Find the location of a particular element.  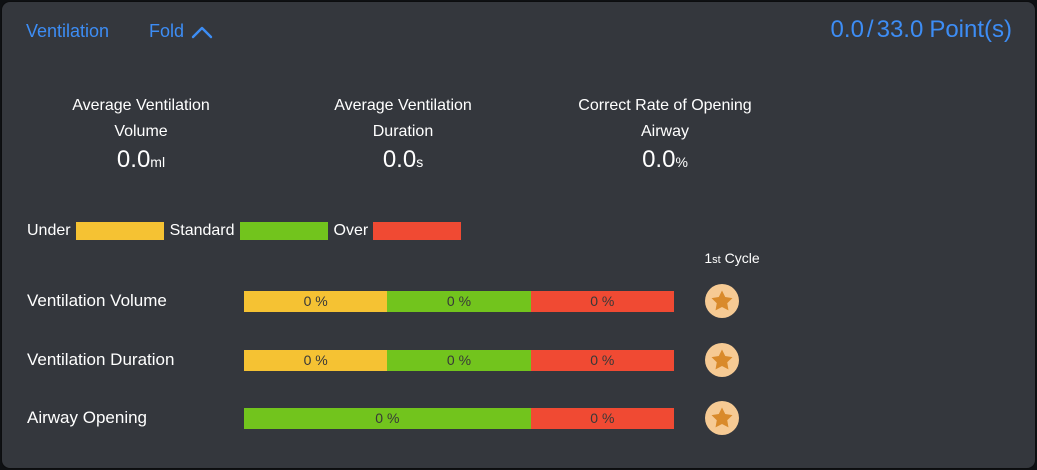

cycle-label: Cycle is located at coordinates (742, 258).